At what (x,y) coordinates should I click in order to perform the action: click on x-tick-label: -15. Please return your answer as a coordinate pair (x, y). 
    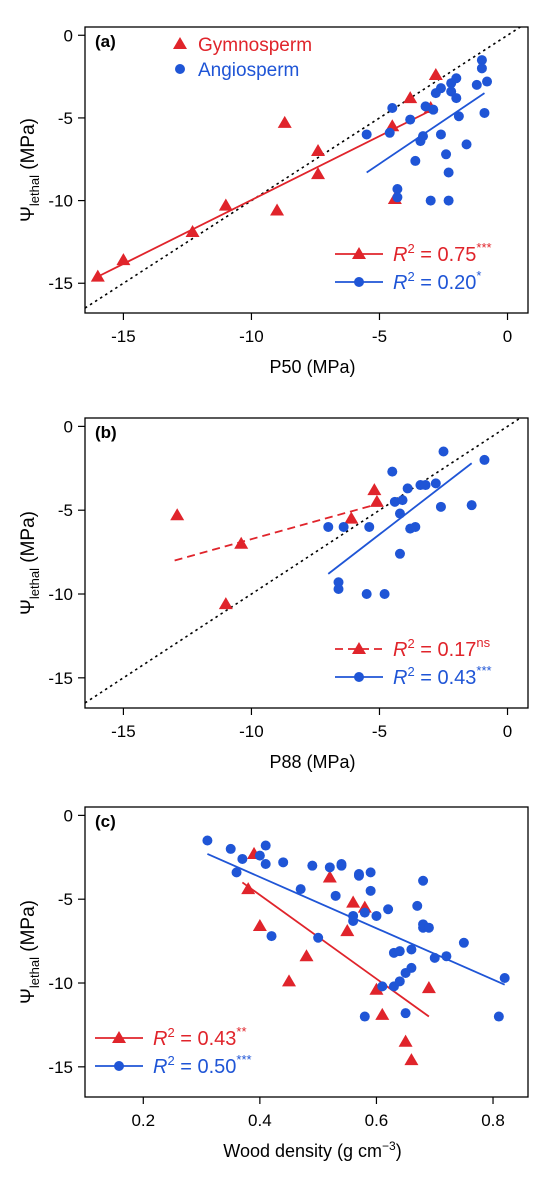
    Looking at the image, I should click on (123, 336).